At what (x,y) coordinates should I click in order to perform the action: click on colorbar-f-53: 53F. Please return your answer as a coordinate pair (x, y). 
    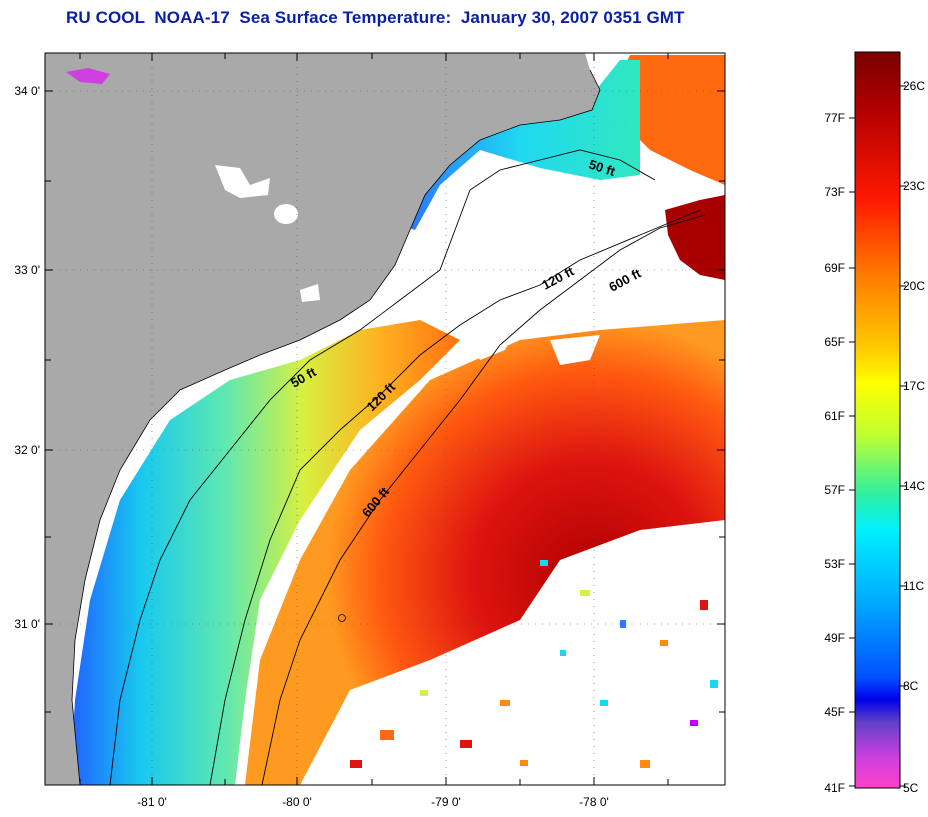
    Looking at the image, I should click on (834, 564).